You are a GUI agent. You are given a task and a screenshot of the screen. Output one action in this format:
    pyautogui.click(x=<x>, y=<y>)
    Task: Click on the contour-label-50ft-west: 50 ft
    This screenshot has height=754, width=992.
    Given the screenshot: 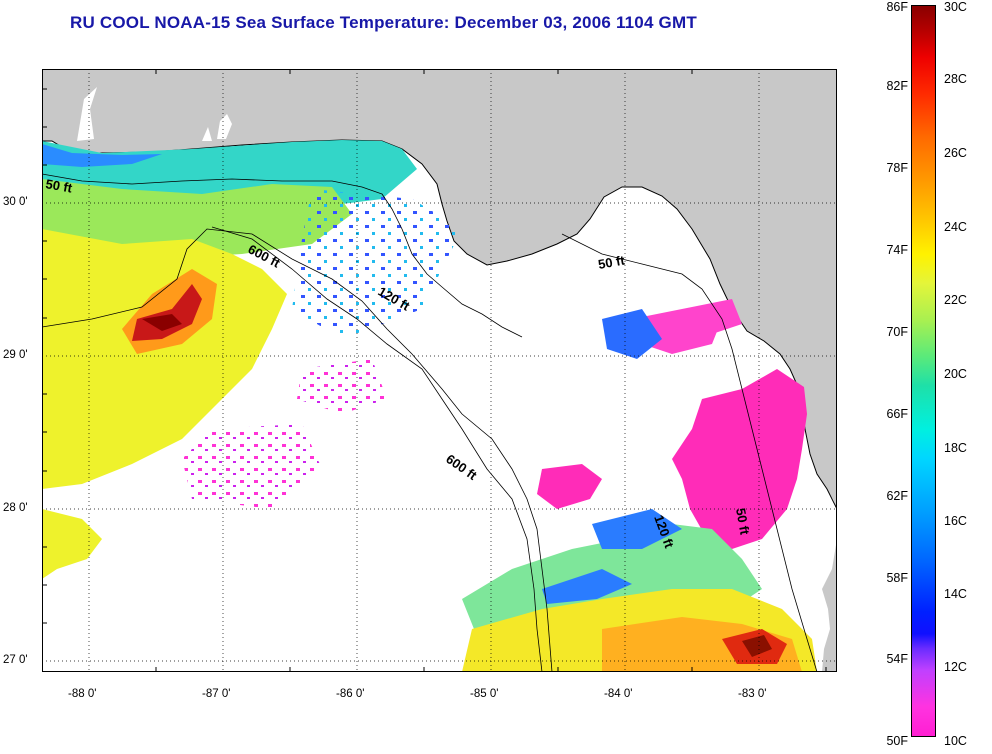 What is the action you would take?
    pyautogui.click(x=59, y=186)
    